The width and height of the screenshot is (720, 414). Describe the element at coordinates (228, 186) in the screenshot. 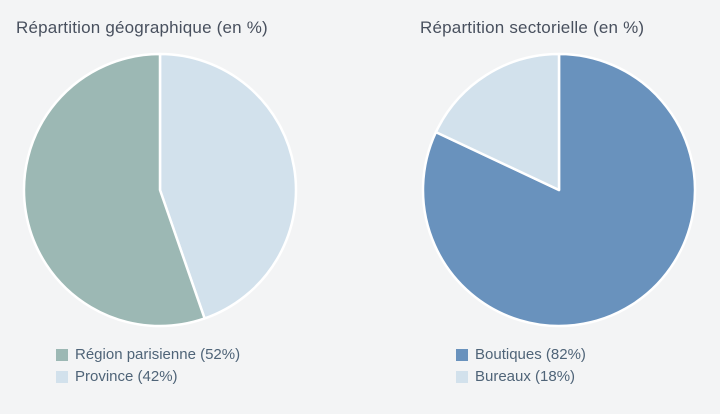

I see `pie-slice-province` at that location.